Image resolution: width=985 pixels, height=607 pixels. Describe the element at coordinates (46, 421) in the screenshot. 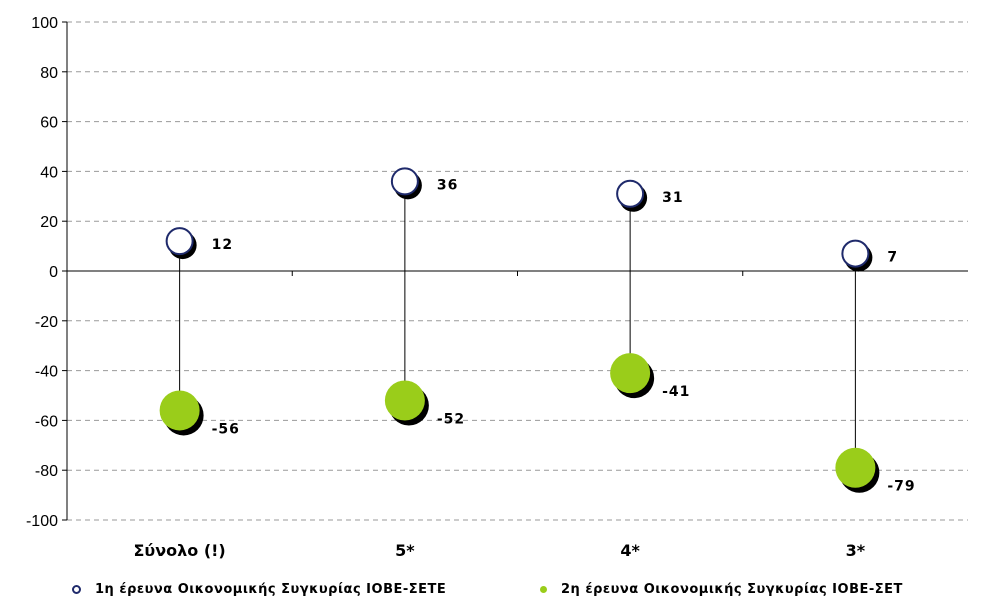

I see `y-tick-label: -60` at that location.